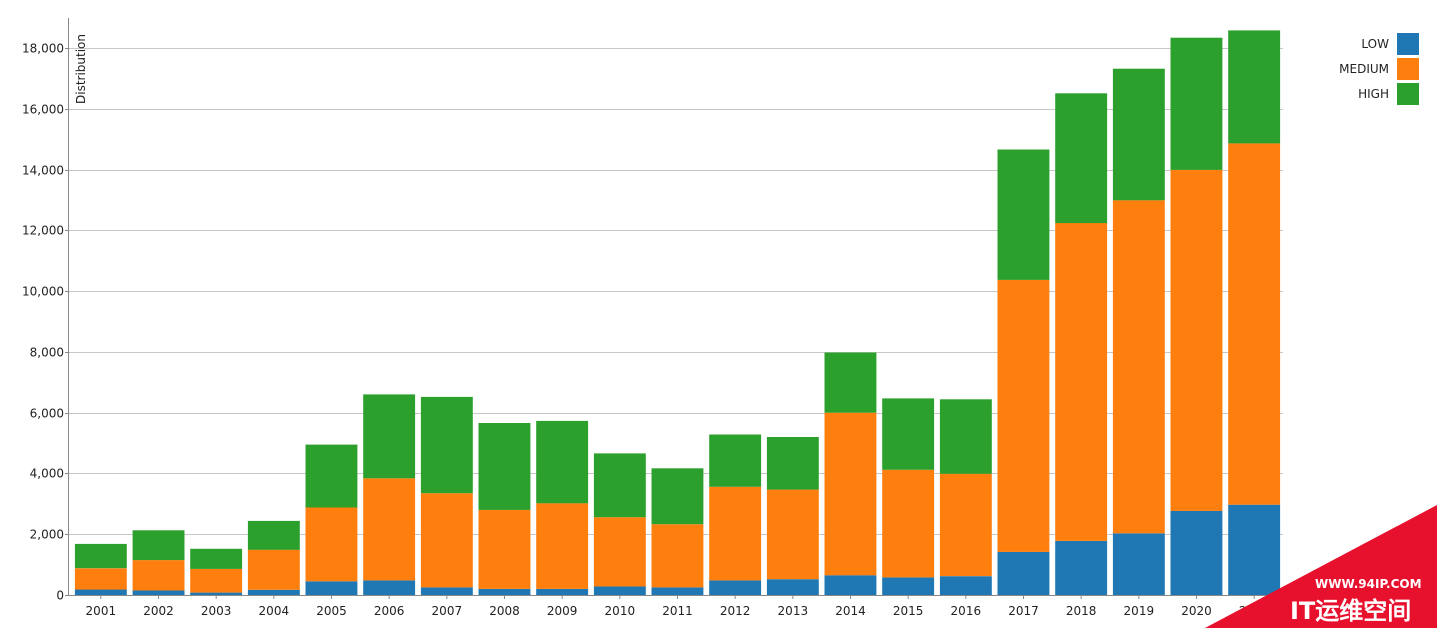 The width and height of the screenshot is (1437, 628). I want to click on bar-segment-medium-2016, so click(965, 525).